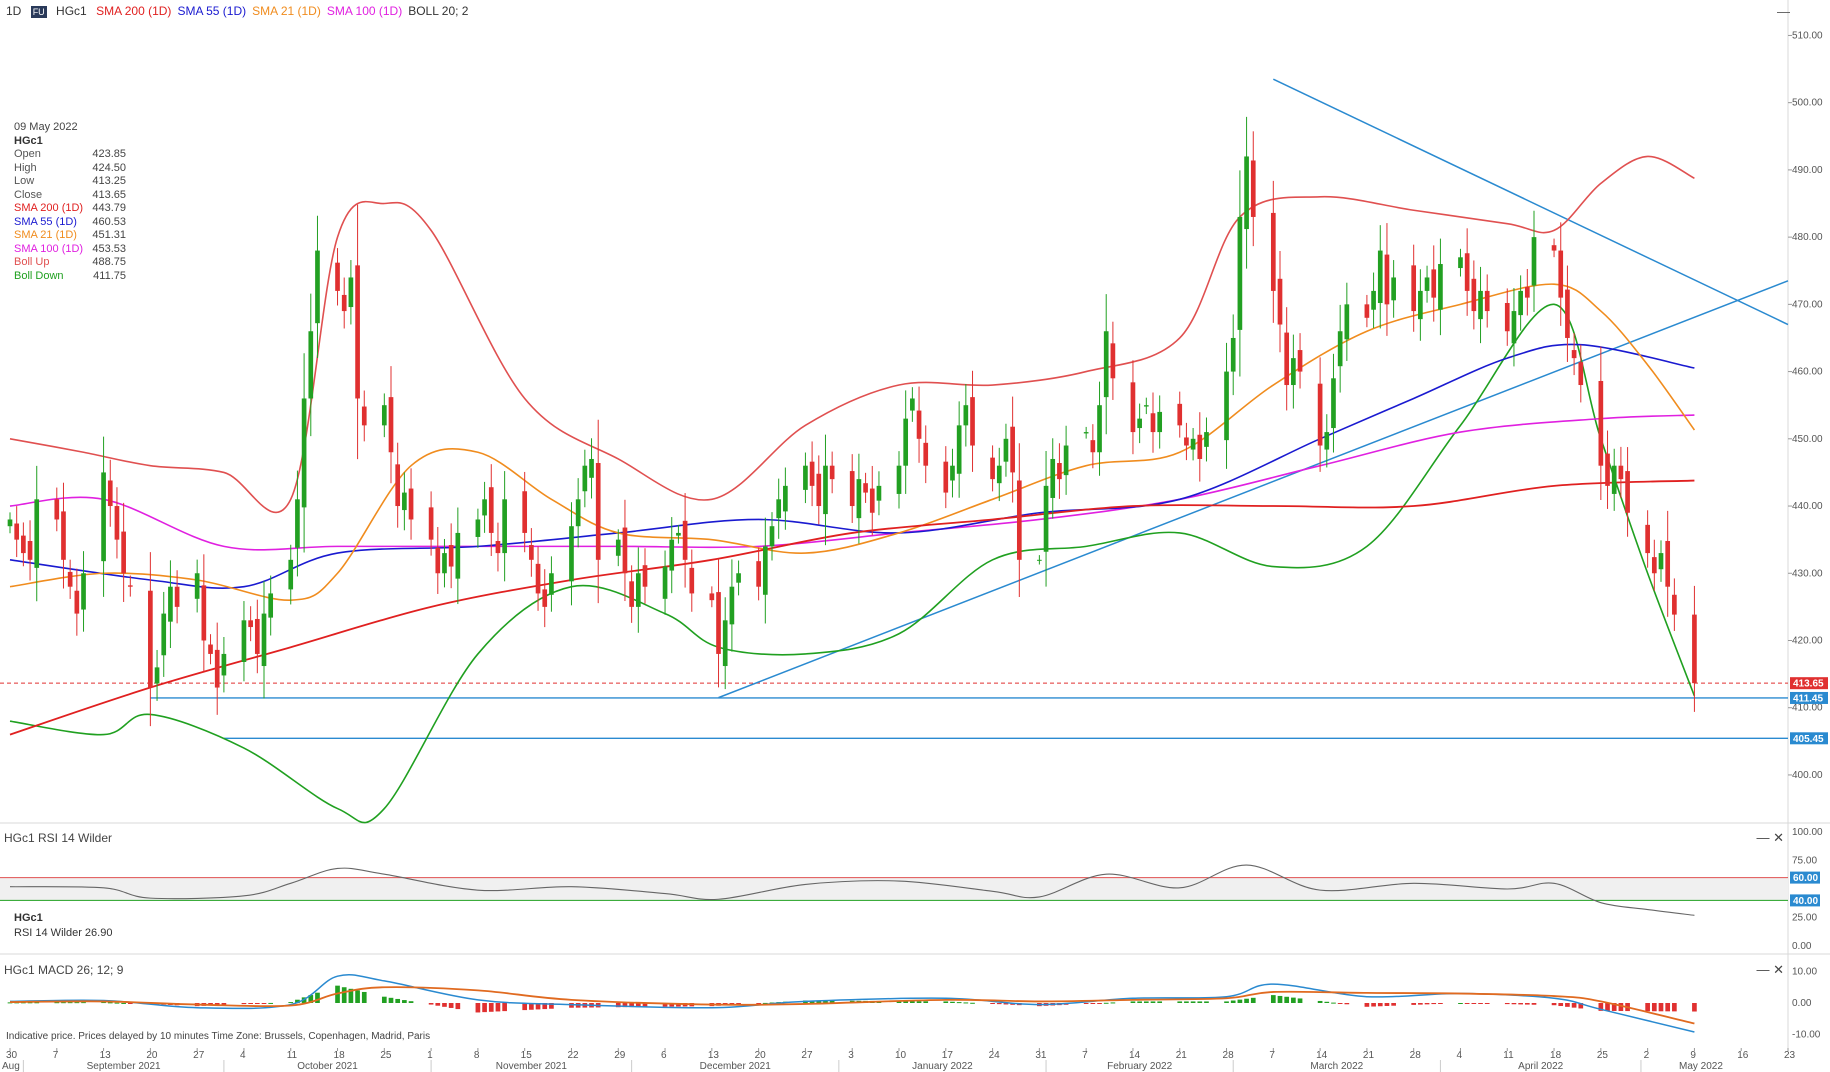 This screenshot has width=1830, height=1072. I want to click on indicator-label: SMA 200 (1D), so click(134, 11).